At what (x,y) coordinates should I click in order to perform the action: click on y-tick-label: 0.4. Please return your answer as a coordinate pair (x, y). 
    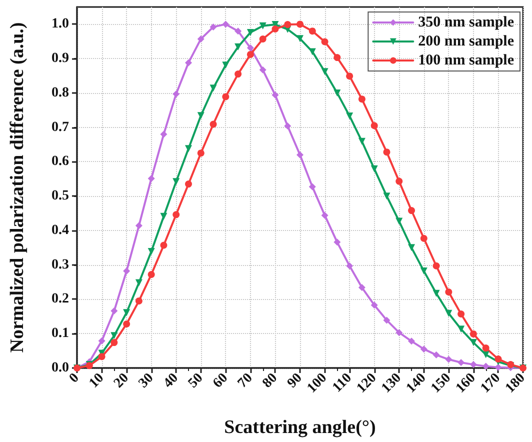
    Looking at the image, I should click on (60, 230).